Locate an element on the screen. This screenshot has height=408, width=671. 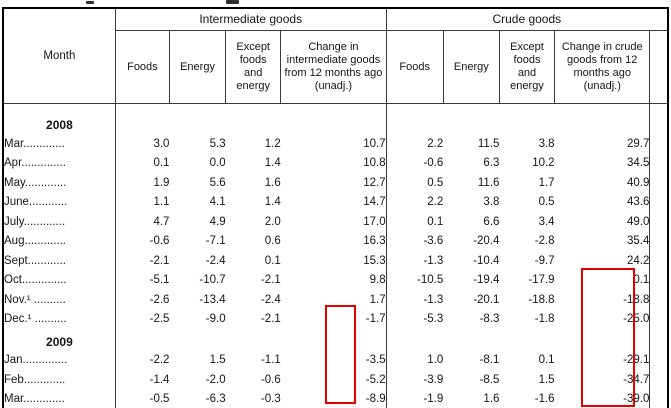
col-header-intermediate-energy: Energy is located at coordinates (197, 67).